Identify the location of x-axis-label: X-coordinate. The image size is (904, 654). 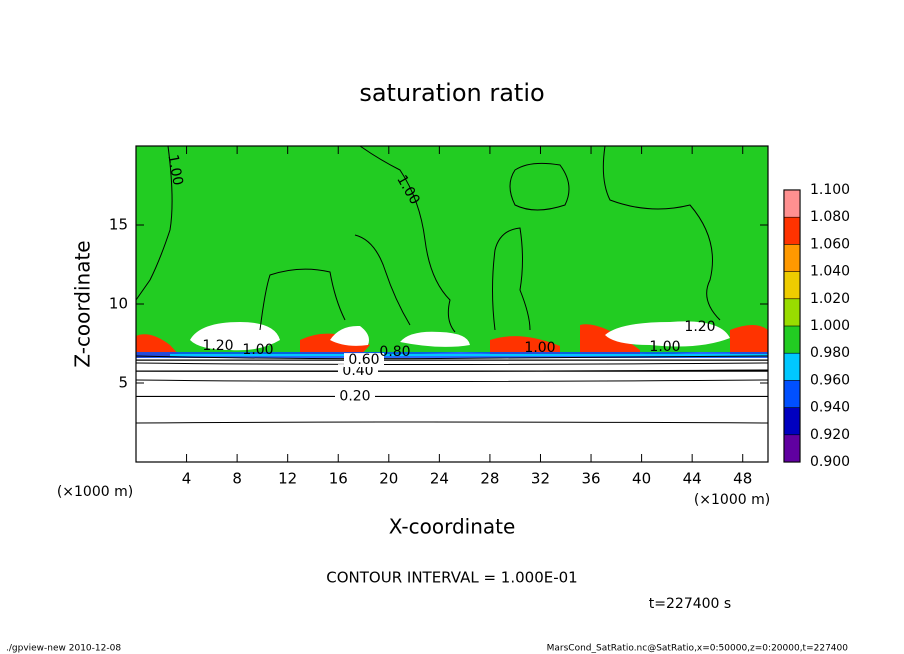
(452, 527).